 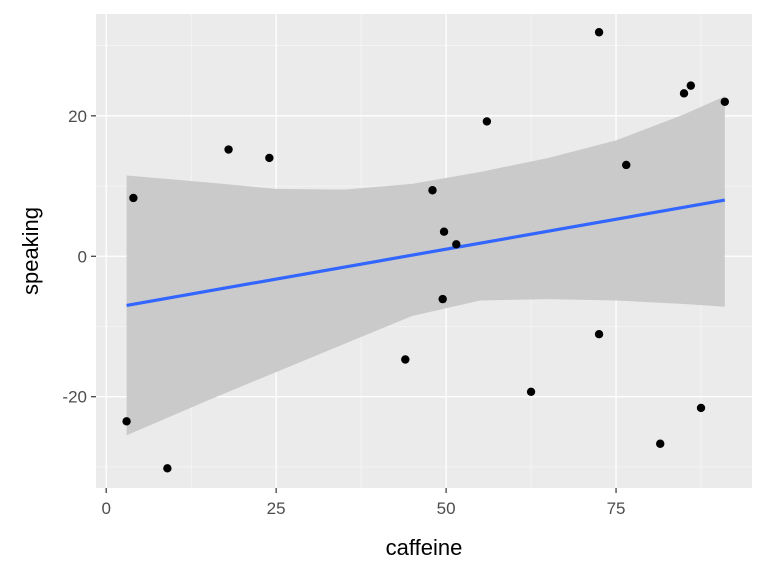 I want to click on y-tick-label: -20, so click(x=74, y=397).